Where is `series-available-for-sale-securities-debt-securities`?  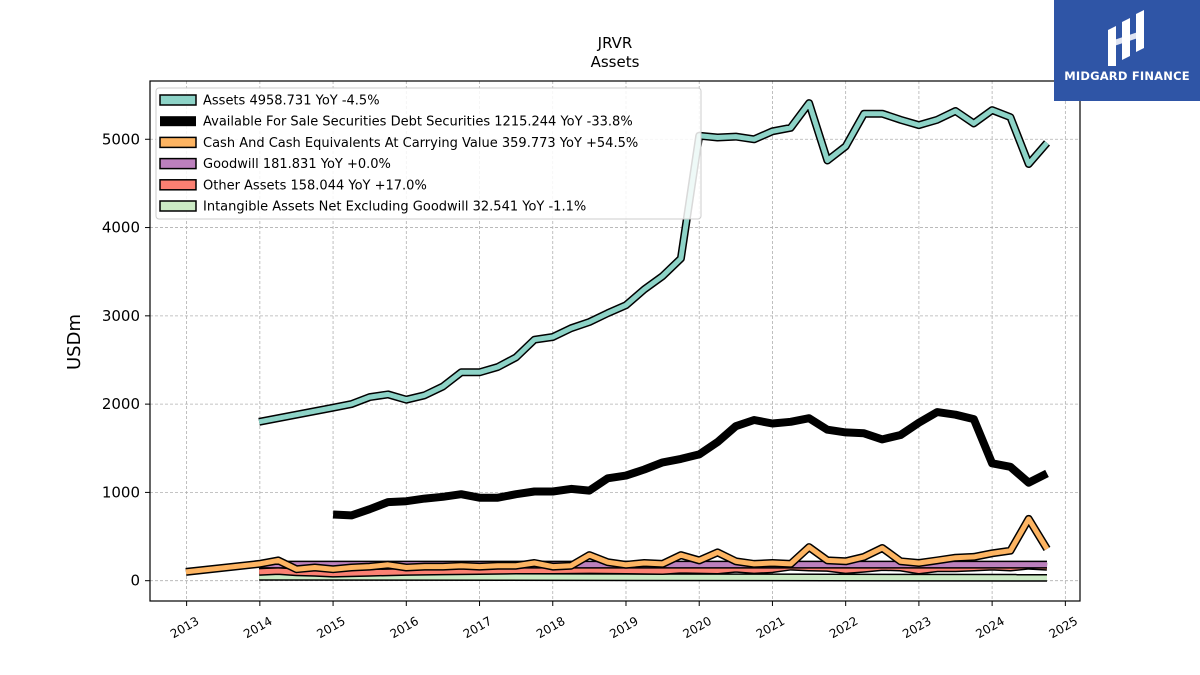 series-available-for-sale-securities-debt-securities is located at coordinates (690, 464).